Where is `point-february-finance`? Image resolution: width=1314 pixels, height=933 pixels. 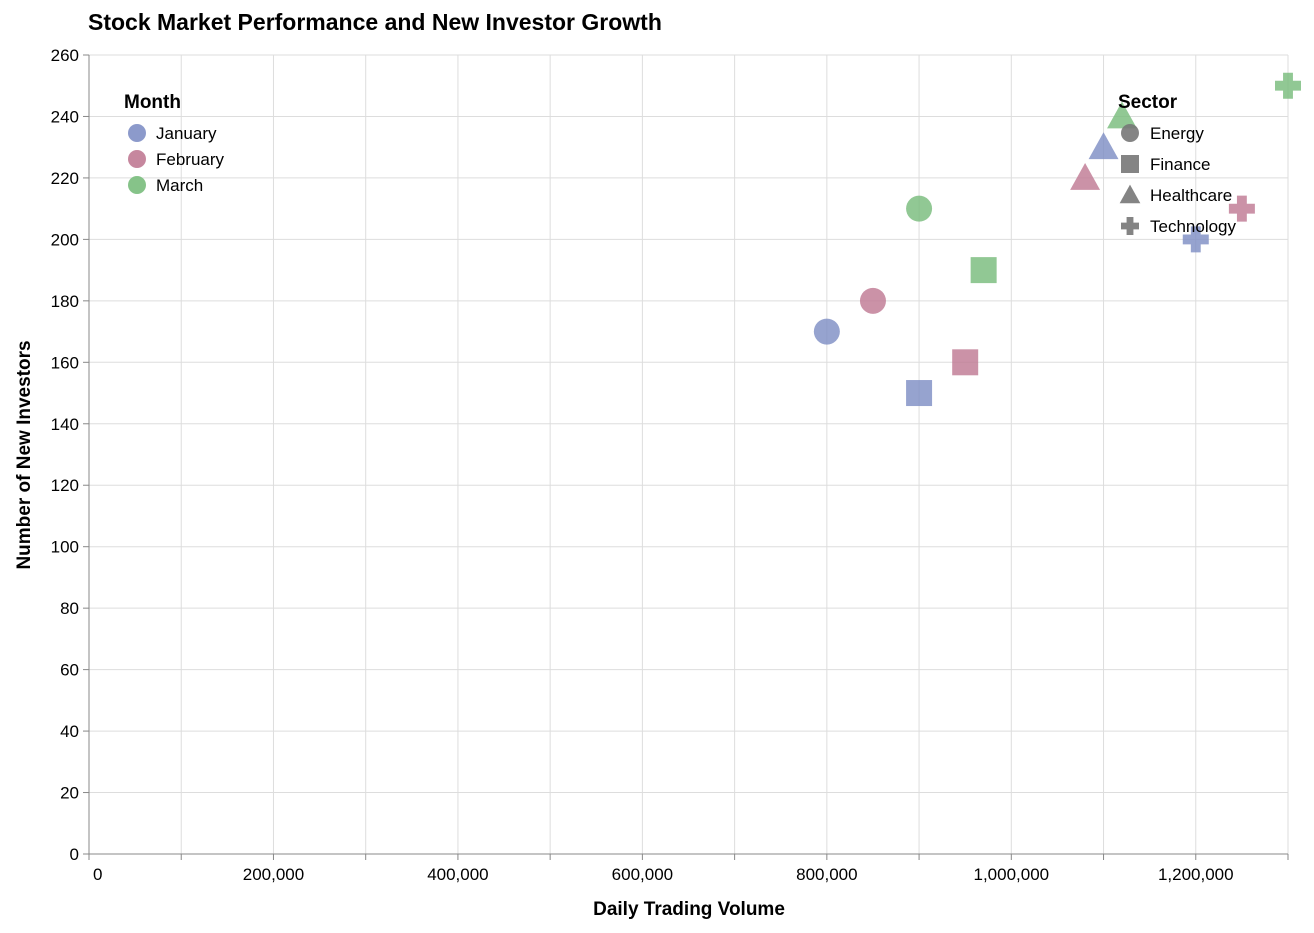
point-february-finance is located at coordinates (965, 362).